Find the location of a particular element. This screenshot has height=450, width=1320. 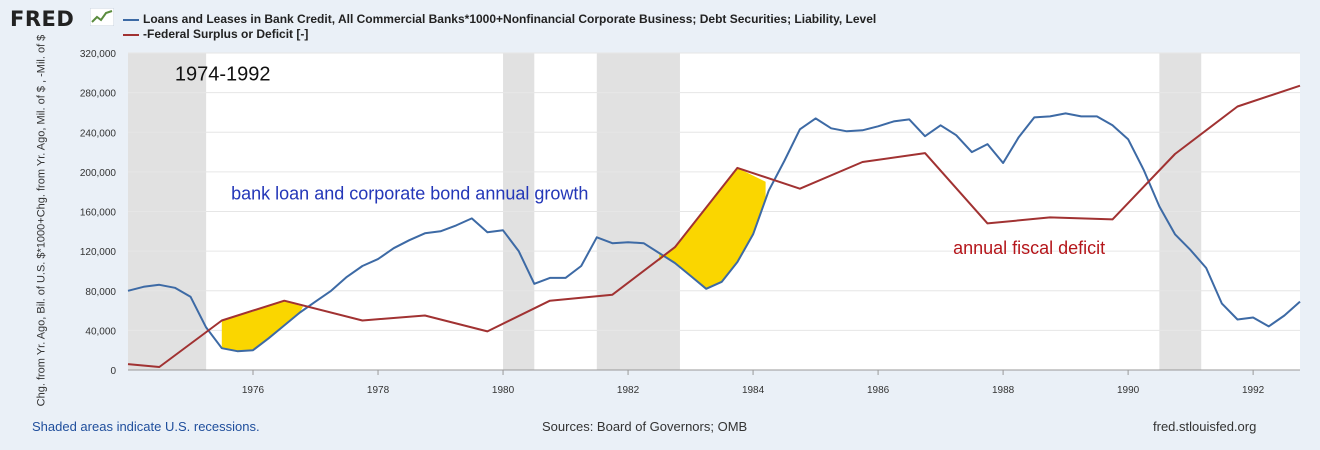

x-tick-label: 1988 is located at coordinates (1003, 390).